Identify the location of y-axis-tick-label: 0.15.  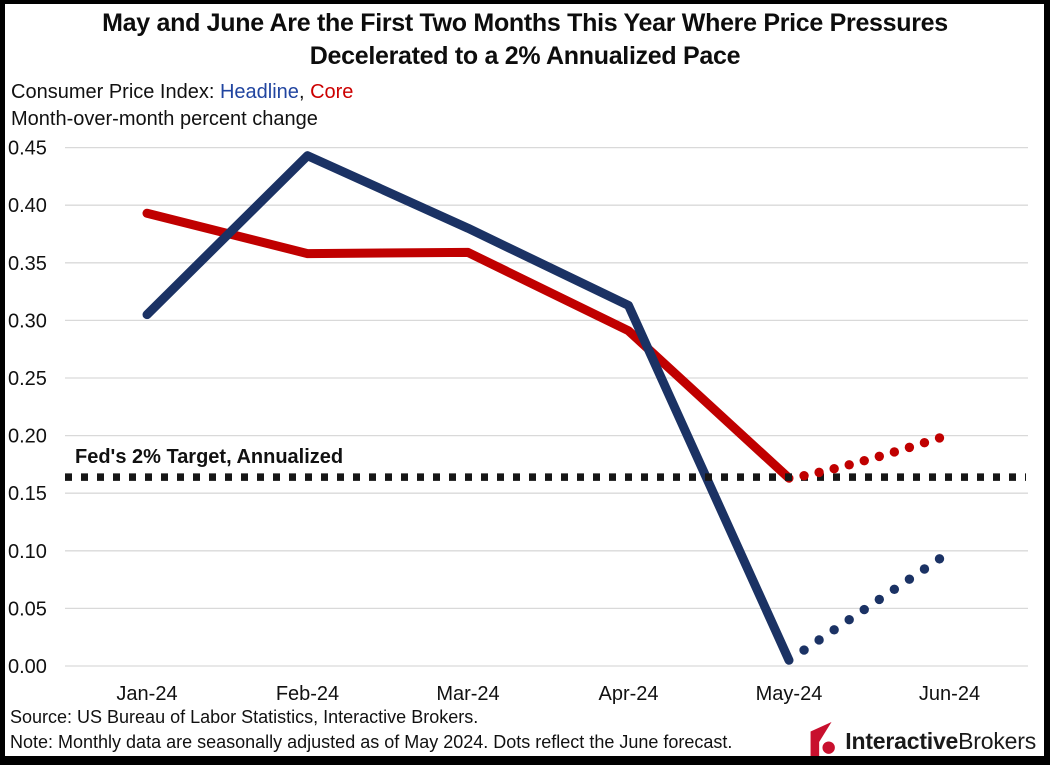
(27, 494).